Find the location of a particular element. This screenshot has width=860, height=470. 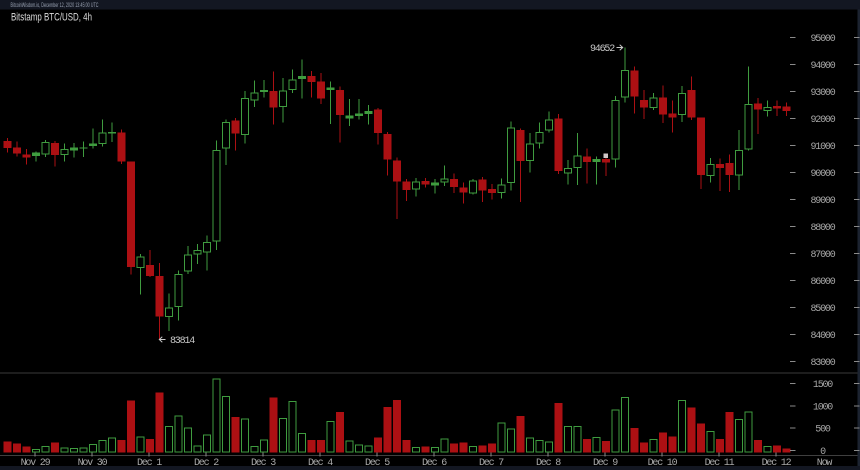

svg-text: Dec 5 is located at coordinates (377, 463).